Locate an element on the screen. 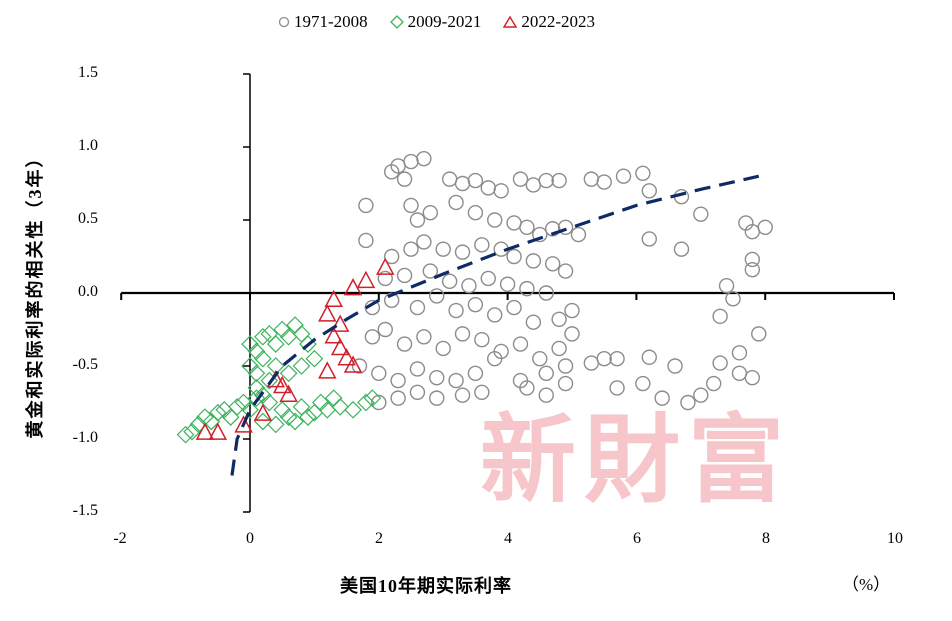 The image size is (952, 621). x-tick-label: 4 is located at coordinates (508, 538).